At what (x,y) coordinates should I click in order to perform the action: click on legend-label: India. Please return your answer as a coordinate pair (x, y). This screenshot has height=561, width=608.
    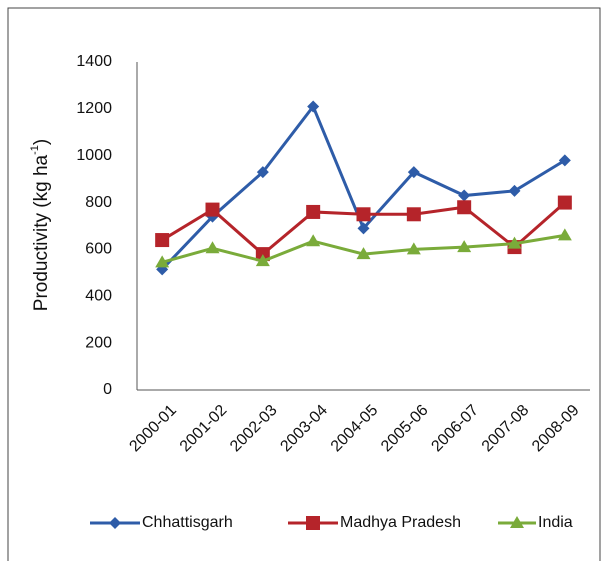
    Looking at the image, I should click on (555, 522).